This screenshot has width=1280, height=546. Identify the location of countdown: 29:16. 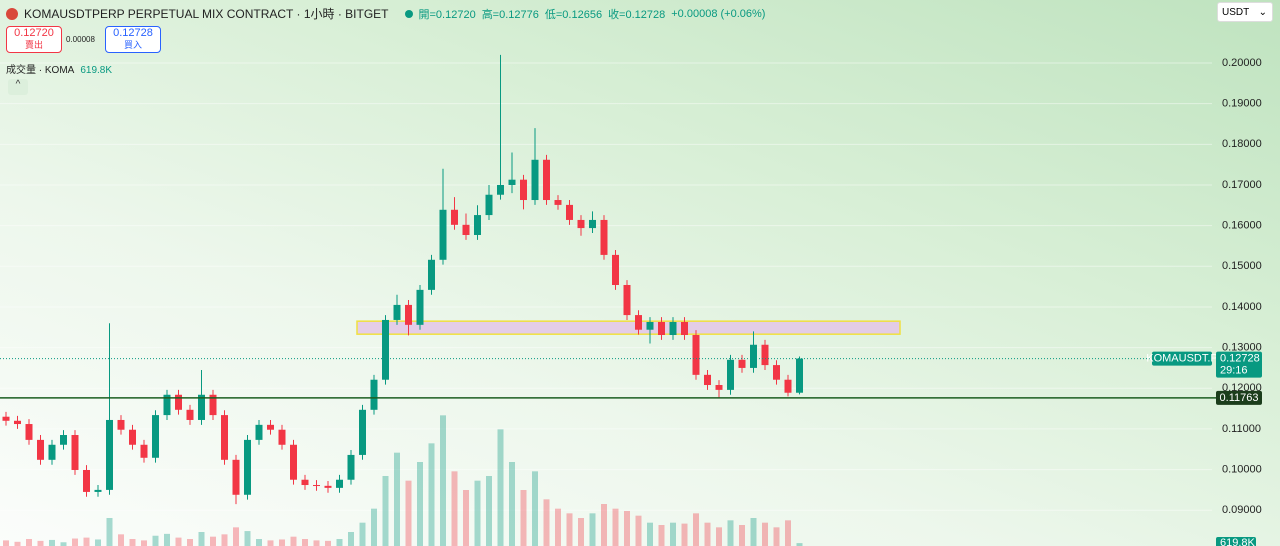
(1234, 371).